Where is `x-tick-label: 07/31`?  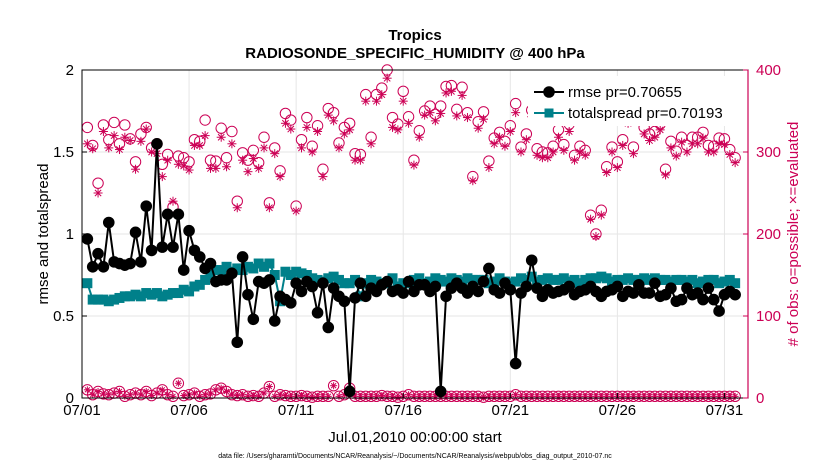
x-tick-label: 07/31 is located at coordinates (725, 410).